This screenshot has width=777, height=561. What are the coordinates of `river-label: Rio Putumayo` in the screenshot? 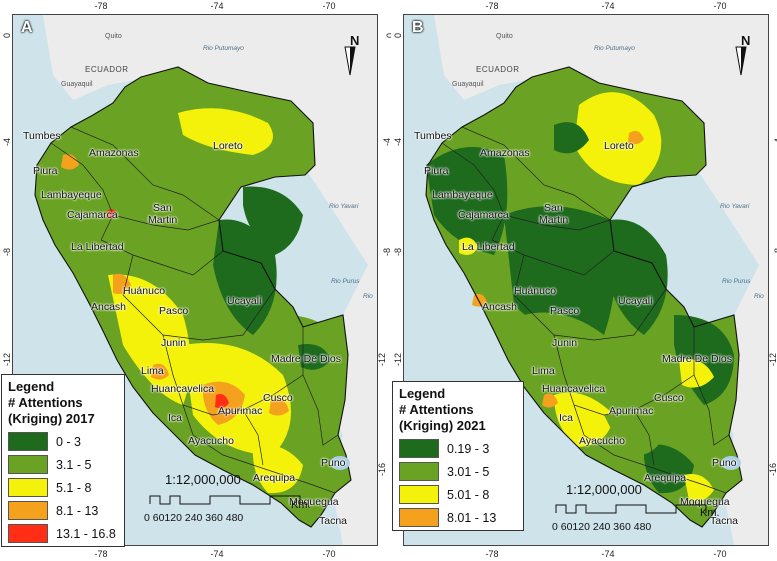 It's located at (223, 48).